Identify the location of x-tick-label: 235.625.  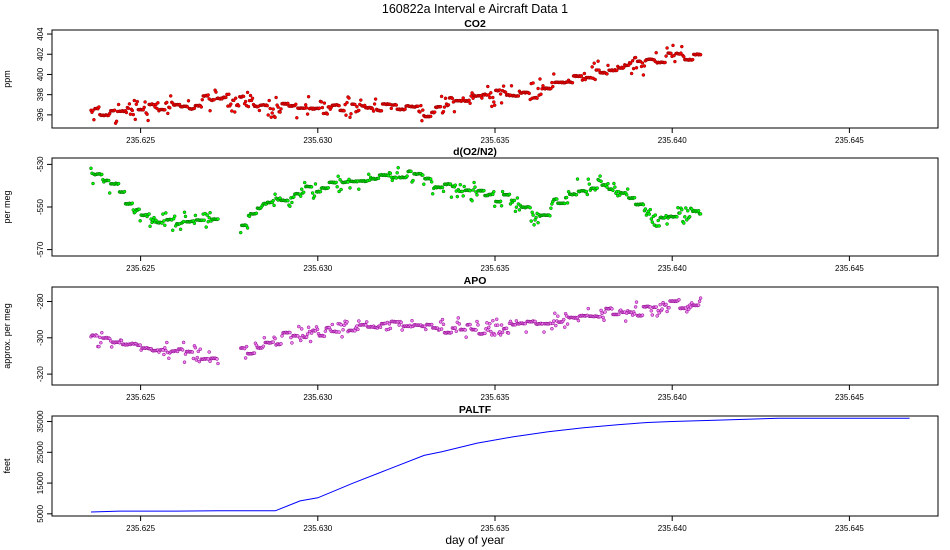
(140, 397).